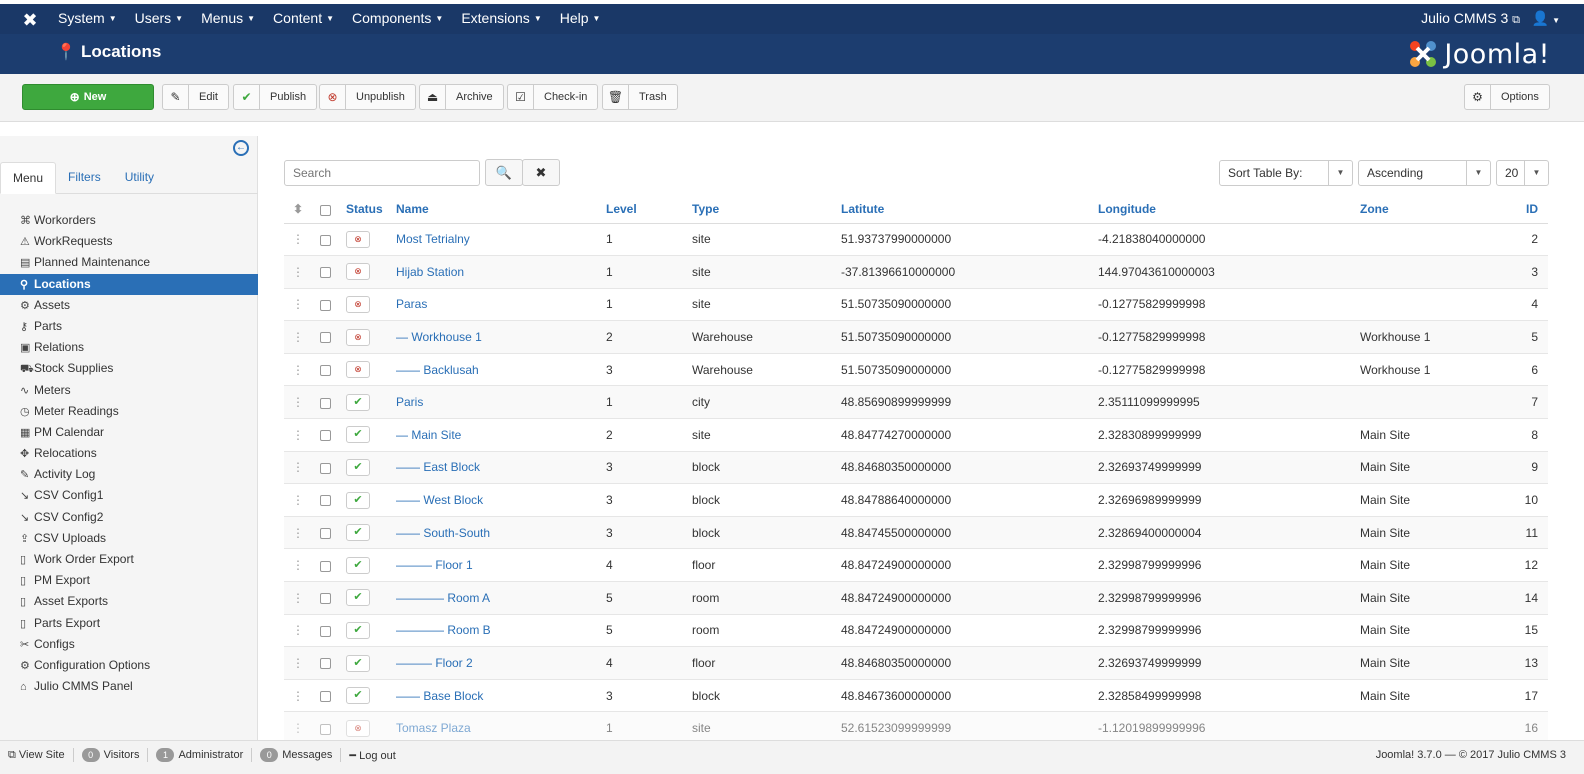 Image resolution: width=1584 pixels, height=774 pixels. Describe the element at coordinates (275, 97) in the screenshot. I see `publish-button: ✔ Publish` at that location.